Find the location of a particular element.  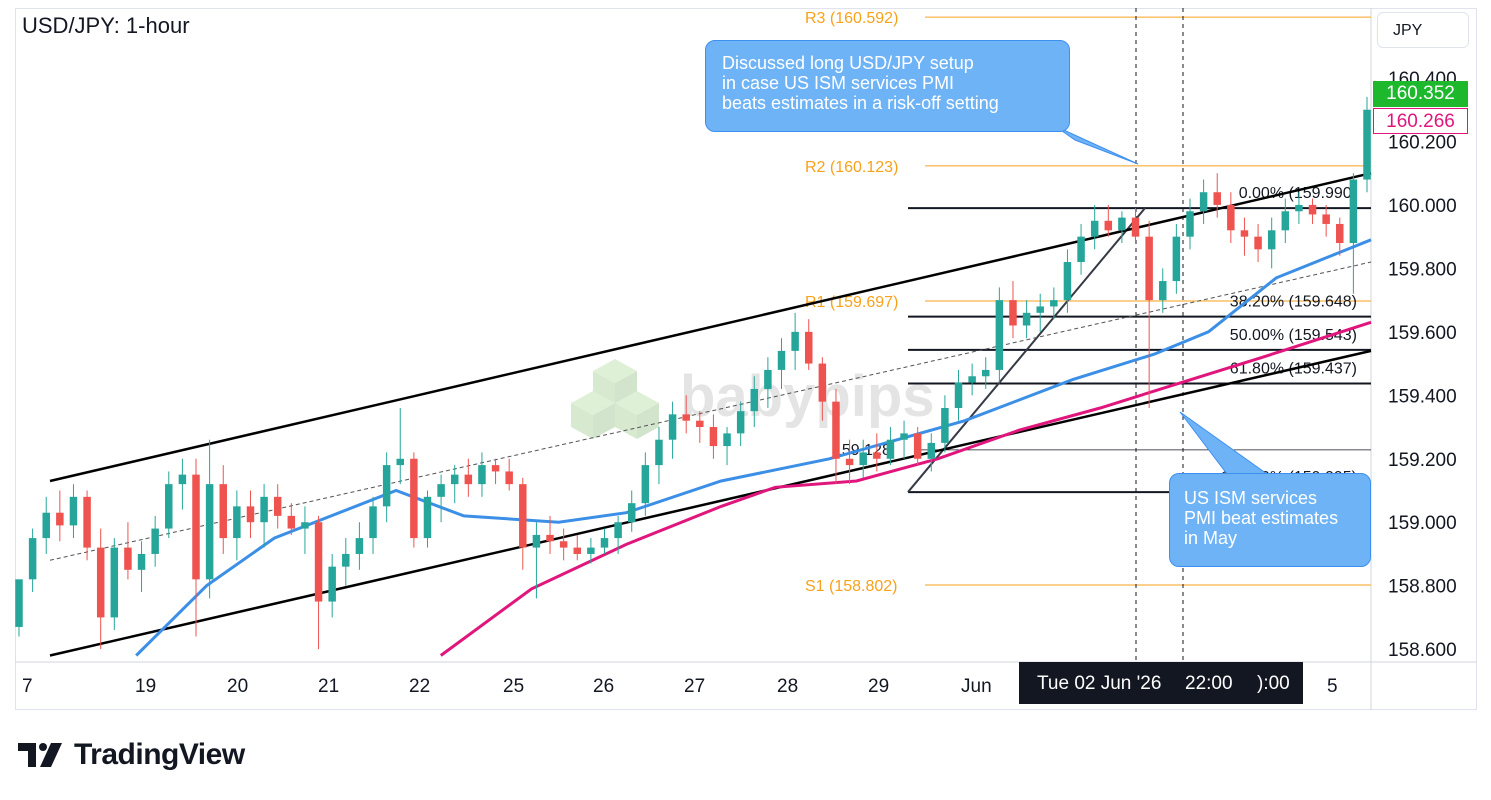

y-tick-label: 159.400 is located at coordinates (1422, 396).